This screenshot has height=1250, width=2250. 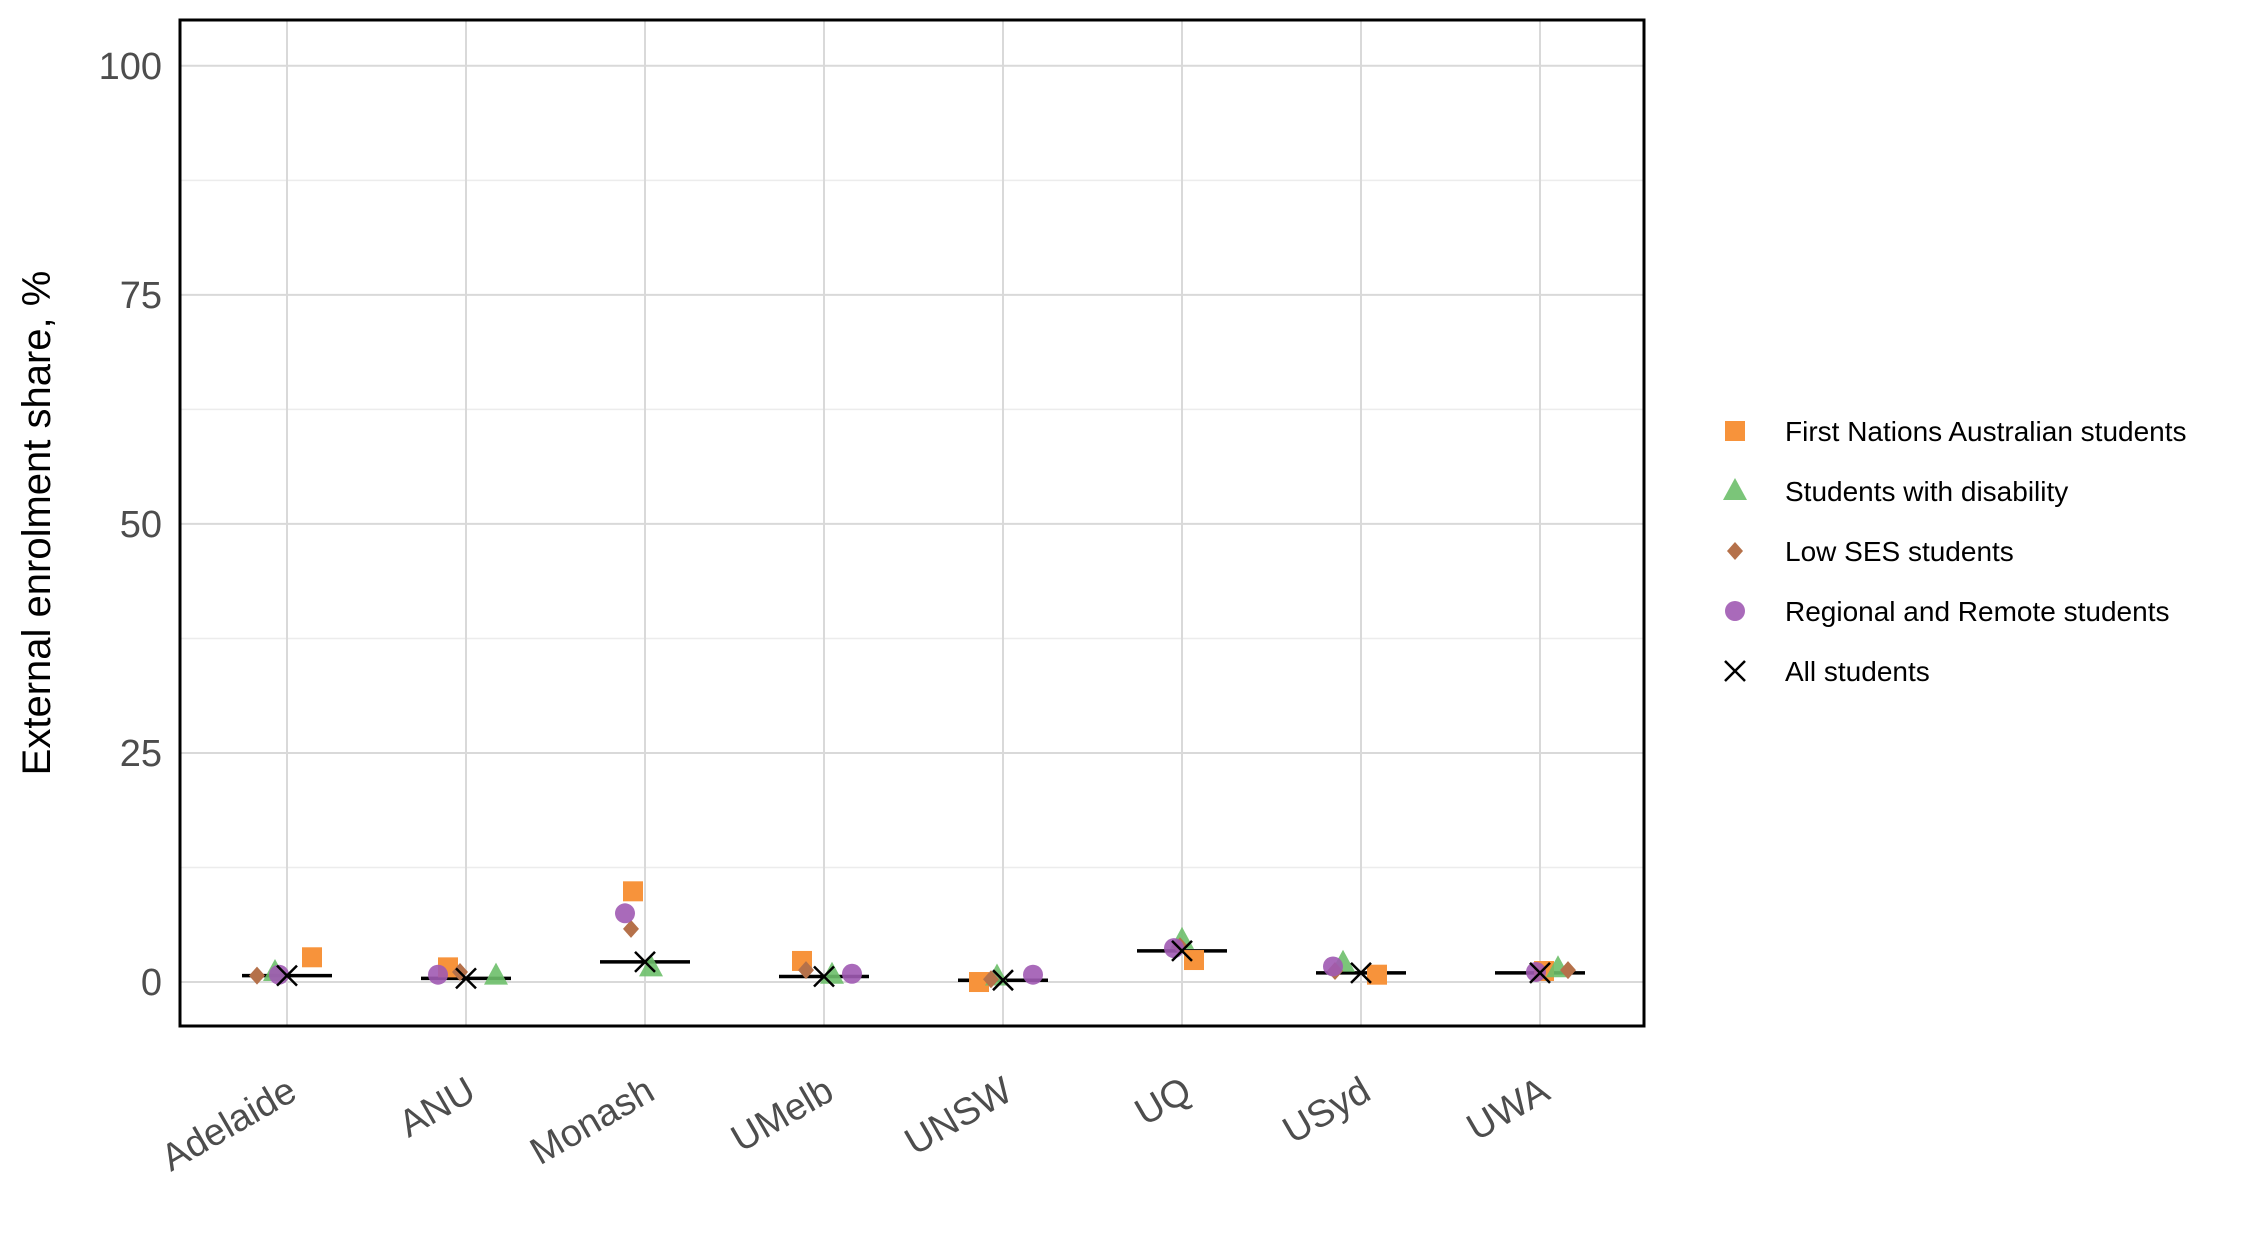 What do you see at coordinates (1977, 611) in the screenshot?
I see `legend-label: Regional and Remote students` at bounding box center [1977, 611].